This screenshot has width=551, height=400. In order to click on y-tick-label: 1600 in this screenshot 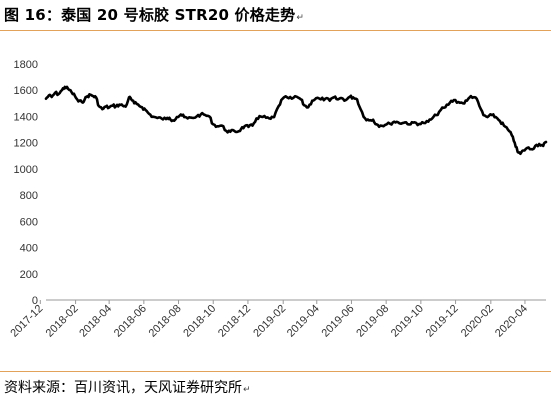, I will do `click(26, 91)`.